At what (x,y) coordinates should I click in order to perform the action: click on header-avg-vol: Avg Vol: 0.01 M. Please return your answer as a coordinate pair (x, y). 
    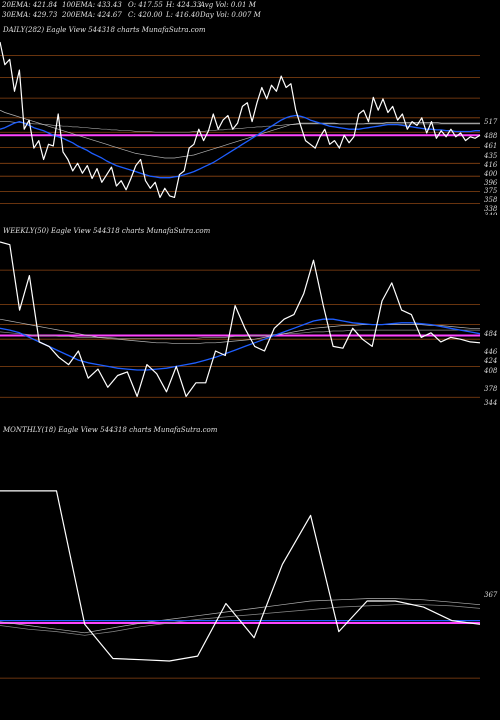
    Looking at the image, I should click on (228, 5).